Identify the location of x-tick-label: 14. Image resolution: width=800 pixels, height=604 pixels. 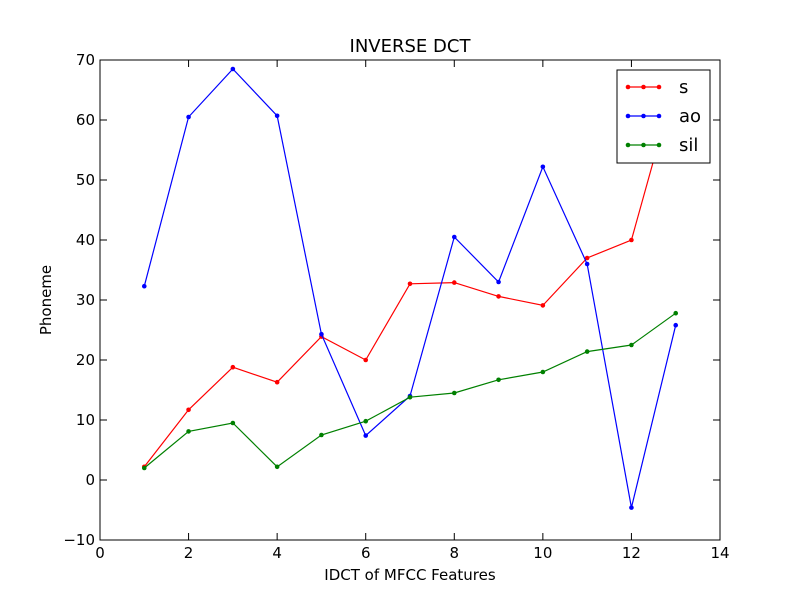
(719, 553).